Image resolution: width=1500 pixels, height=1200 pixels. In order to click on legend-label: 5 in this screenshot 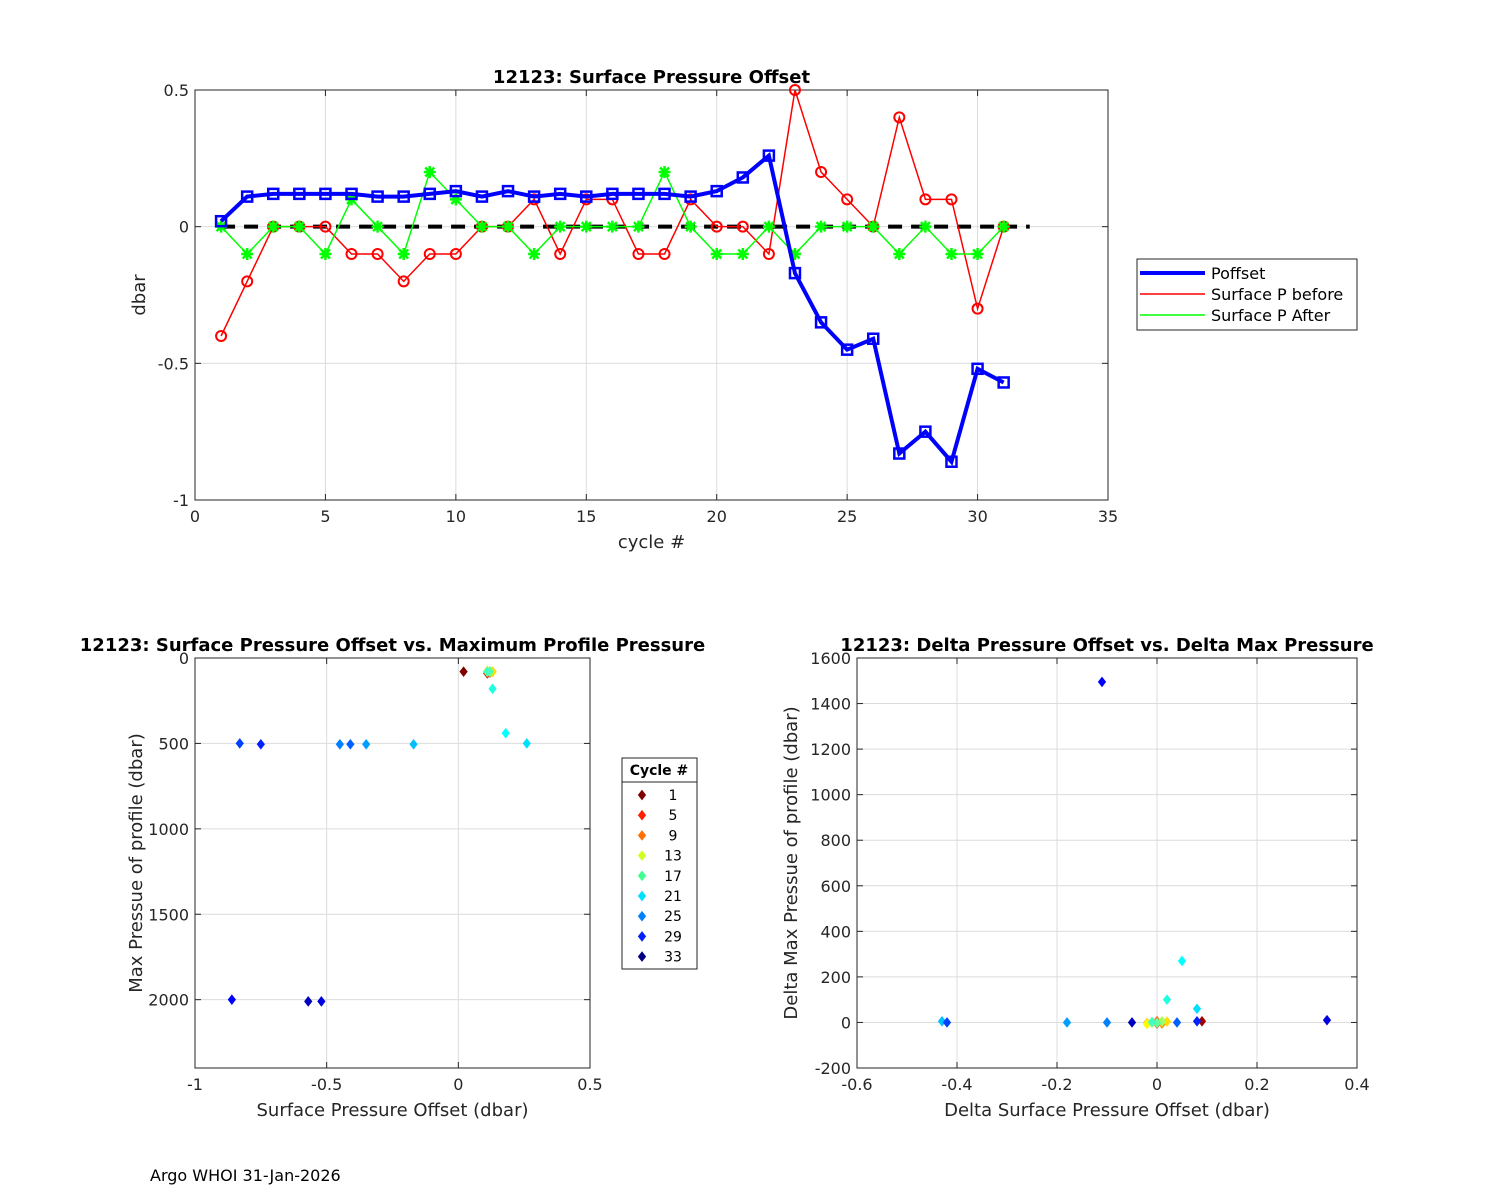, I will do `click(673, 816)`.